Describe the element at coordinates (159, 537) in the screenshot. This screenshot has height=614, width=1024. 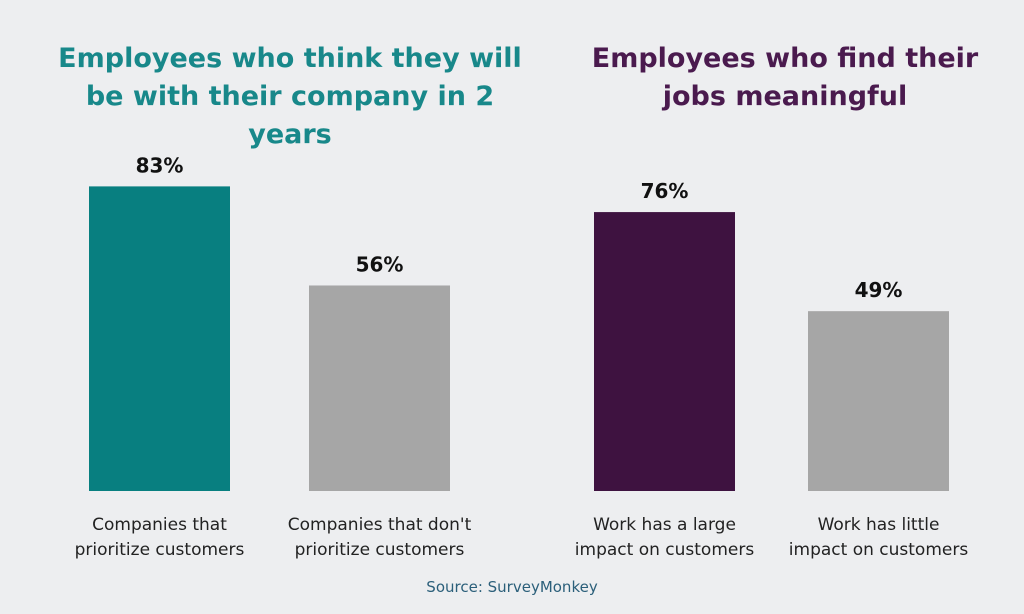
I see `category-label-chart1-1: Companies that prioritize customers` at that location.